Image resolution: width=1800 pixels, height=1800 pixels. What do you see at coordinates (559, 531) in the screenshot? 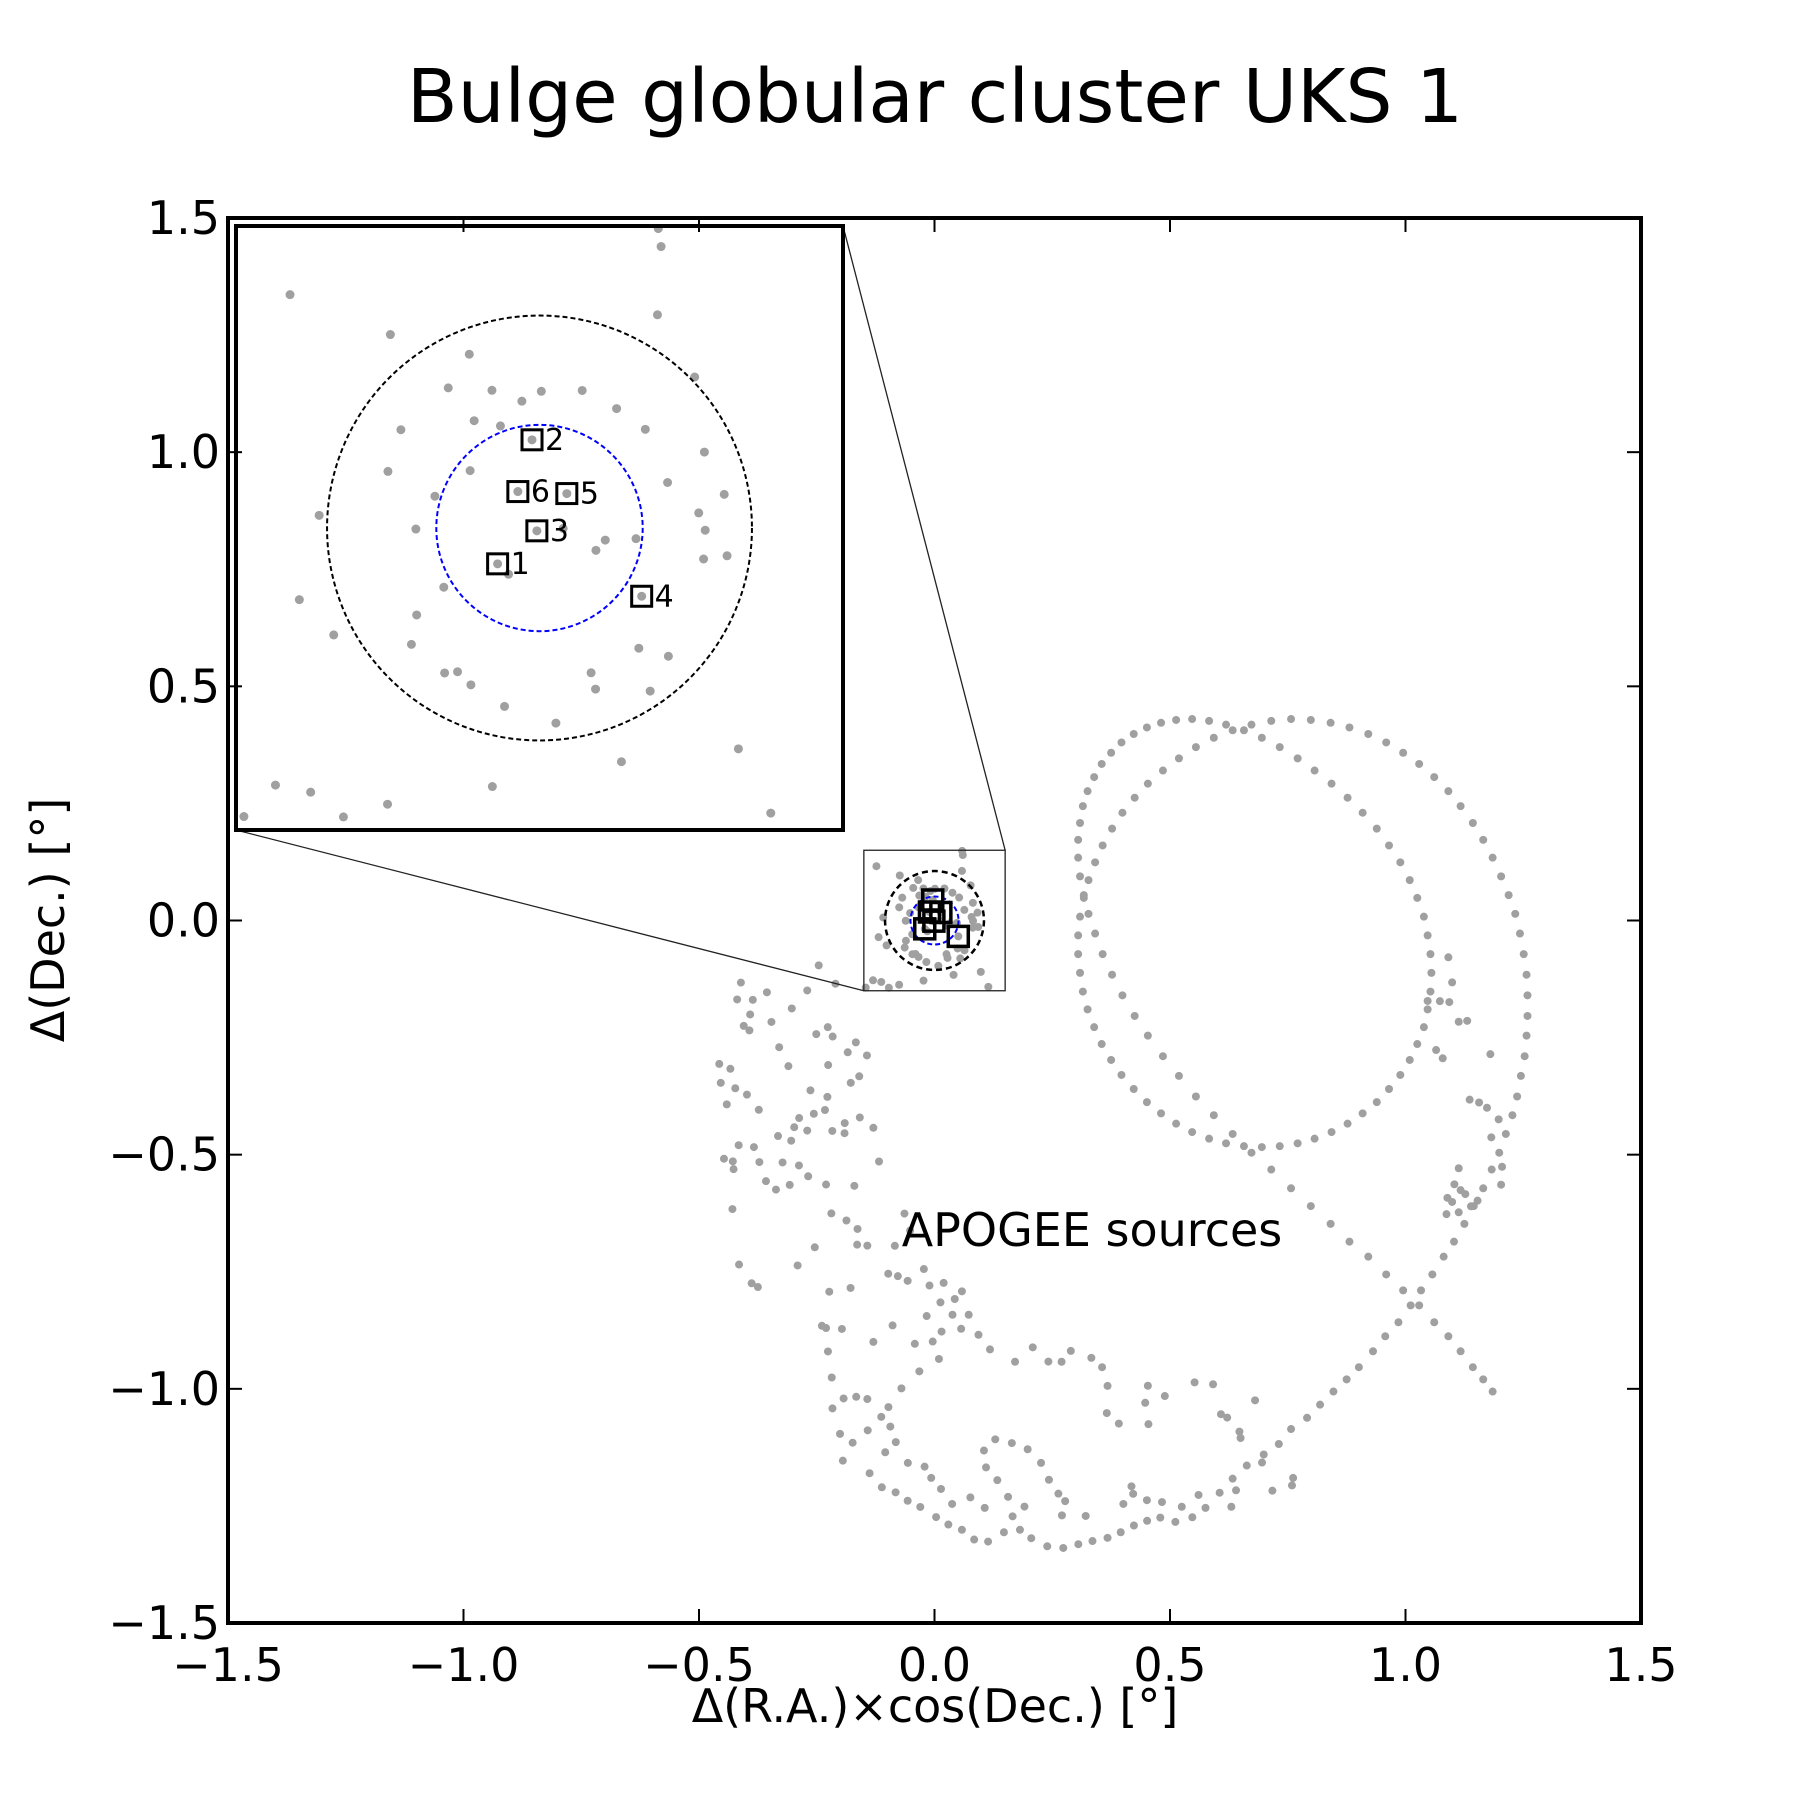
I see `inset-member-label: 3` at bounding box center [559, 531].